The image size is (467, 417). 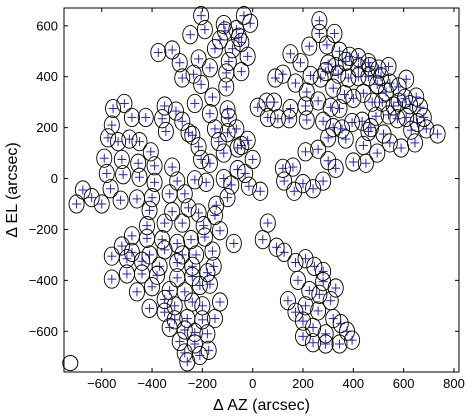 What do you see at coordinates (54, 178) in the screenshot?
I see `y-tick-label: 0` at bounding box center [54, 178].